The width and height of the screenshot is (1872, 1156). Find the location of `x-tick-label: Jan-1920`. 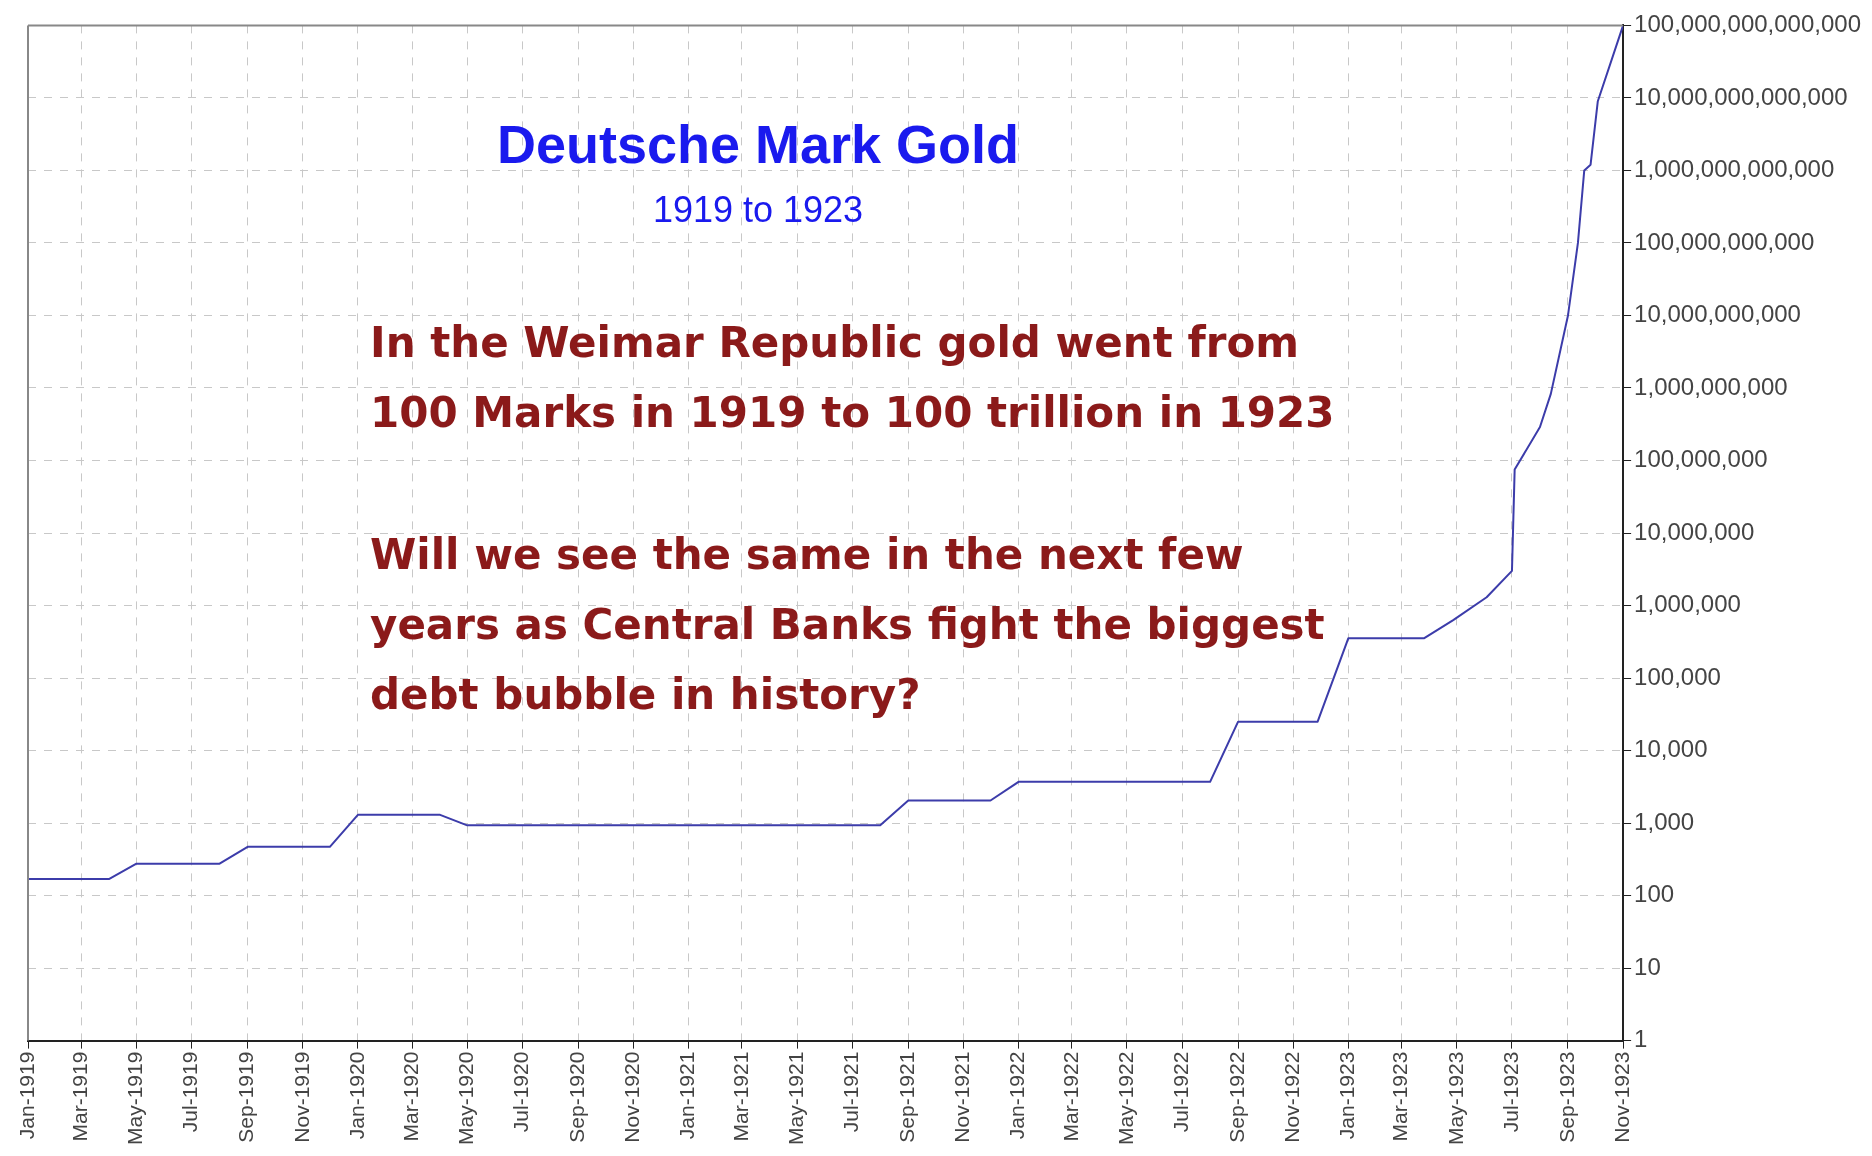

x-tick-label: Jan-1920 is located at coordinates (356, 1095).